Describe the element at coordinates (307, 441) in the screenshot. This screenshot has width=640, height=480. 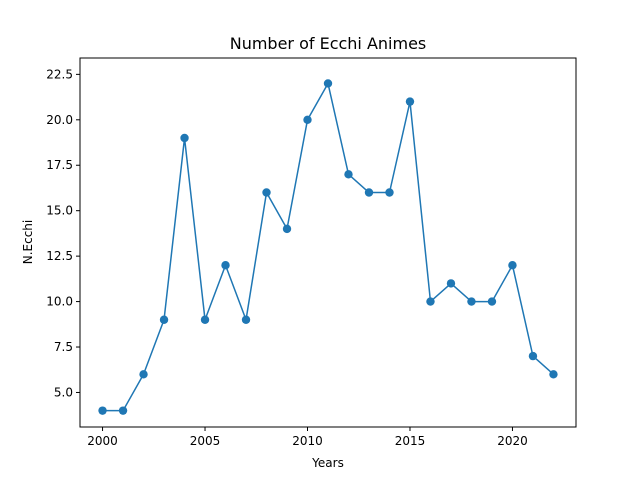
I see `x-tick-label: 2010` at that location.